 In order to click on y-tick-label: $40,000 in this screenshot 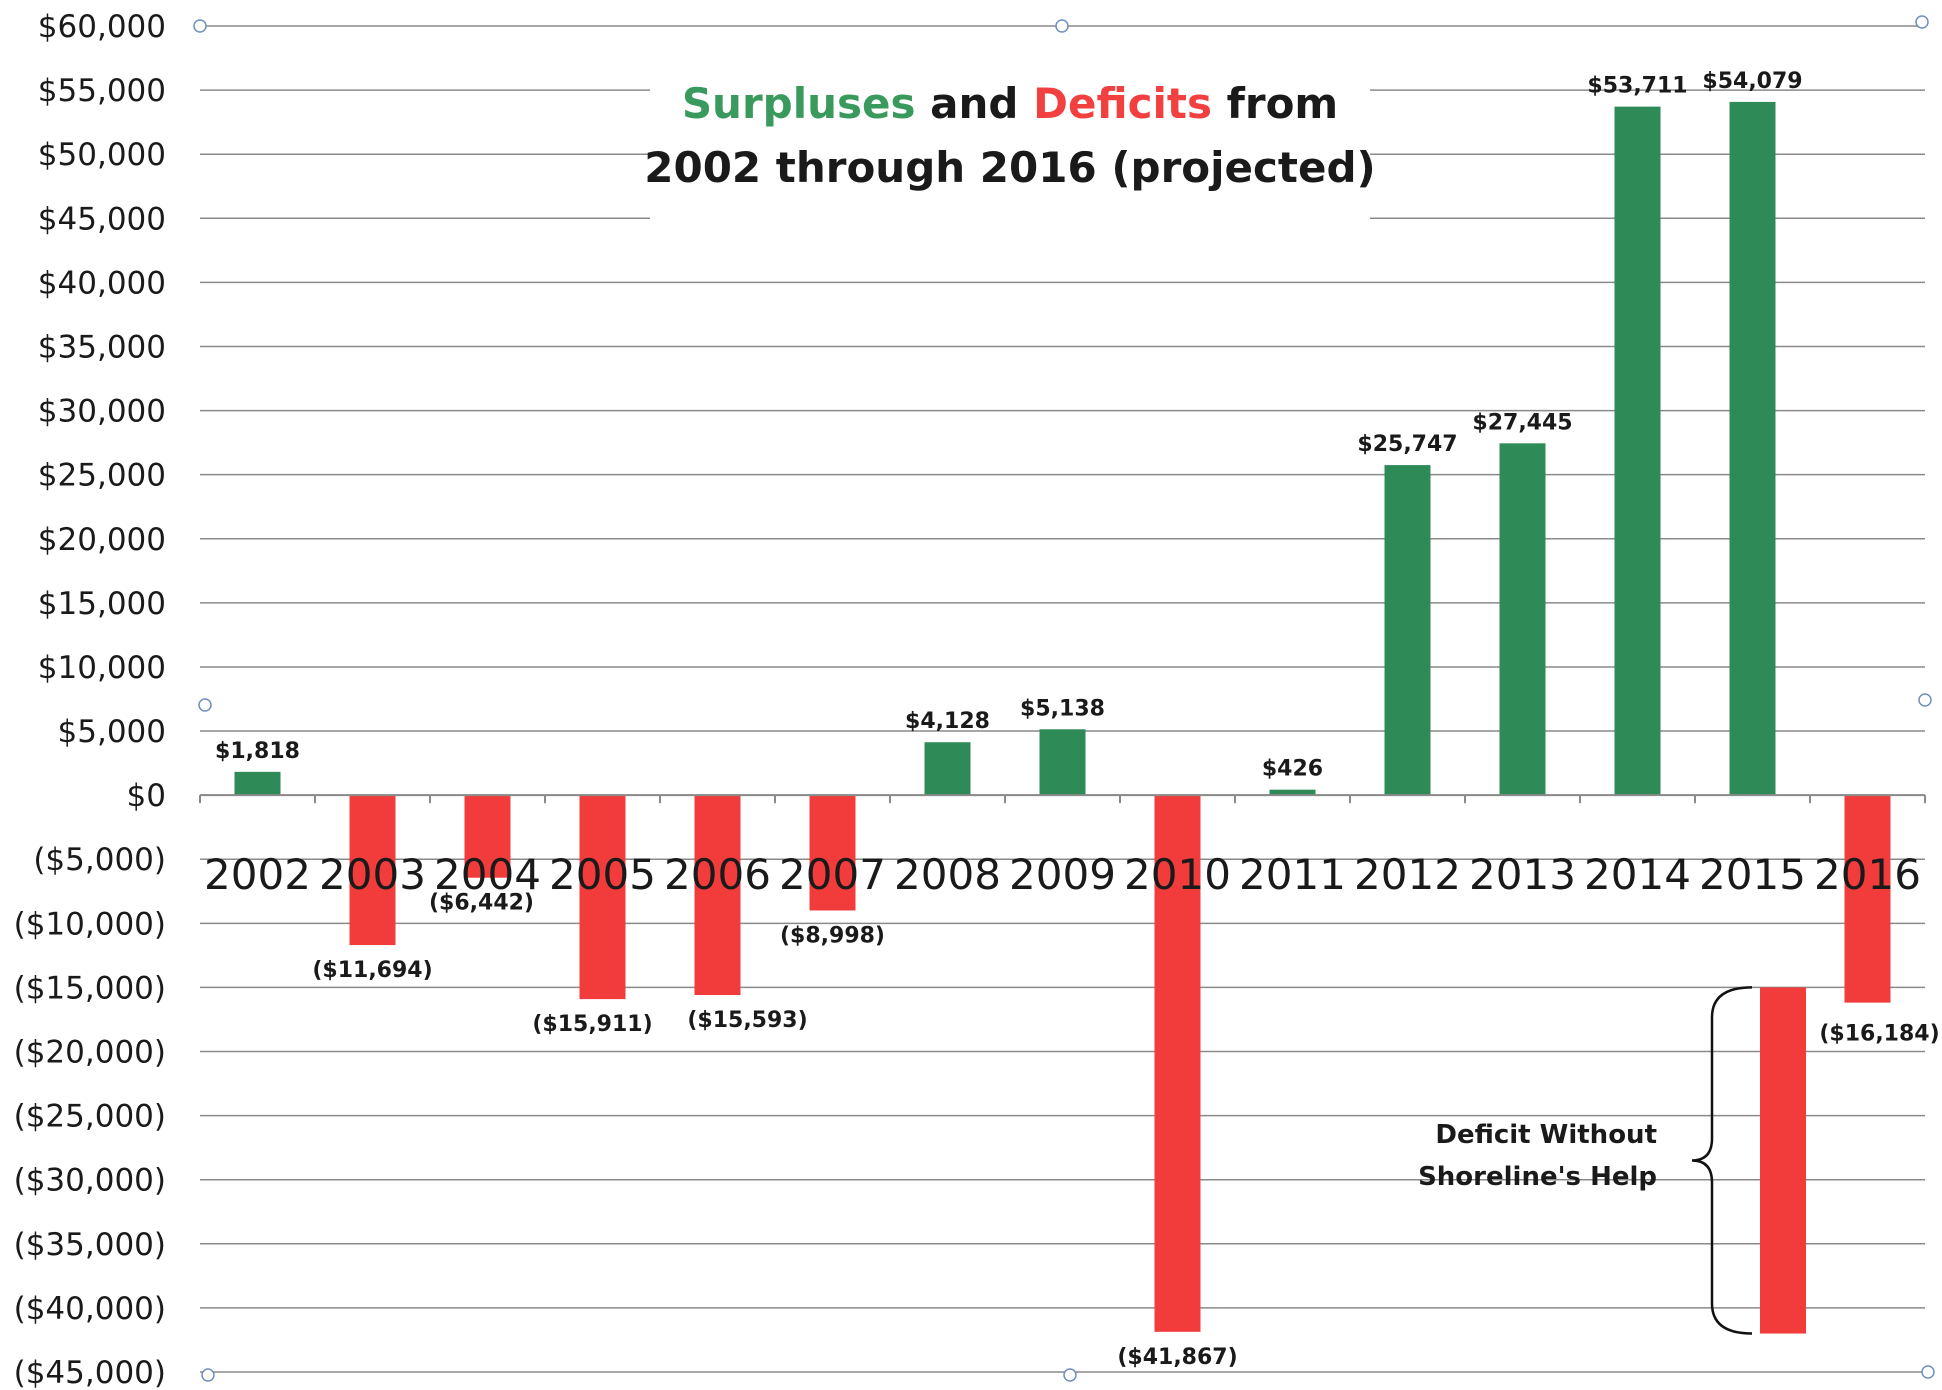, I will do `click(102, 283)`.